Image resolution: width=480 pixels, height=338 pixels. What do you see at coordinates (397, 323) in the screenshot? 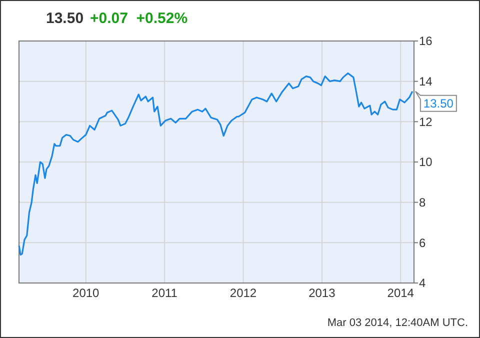
I see `text: Mar 03 2014, 12:40AM UTC.` at bounding box center [397, 323].